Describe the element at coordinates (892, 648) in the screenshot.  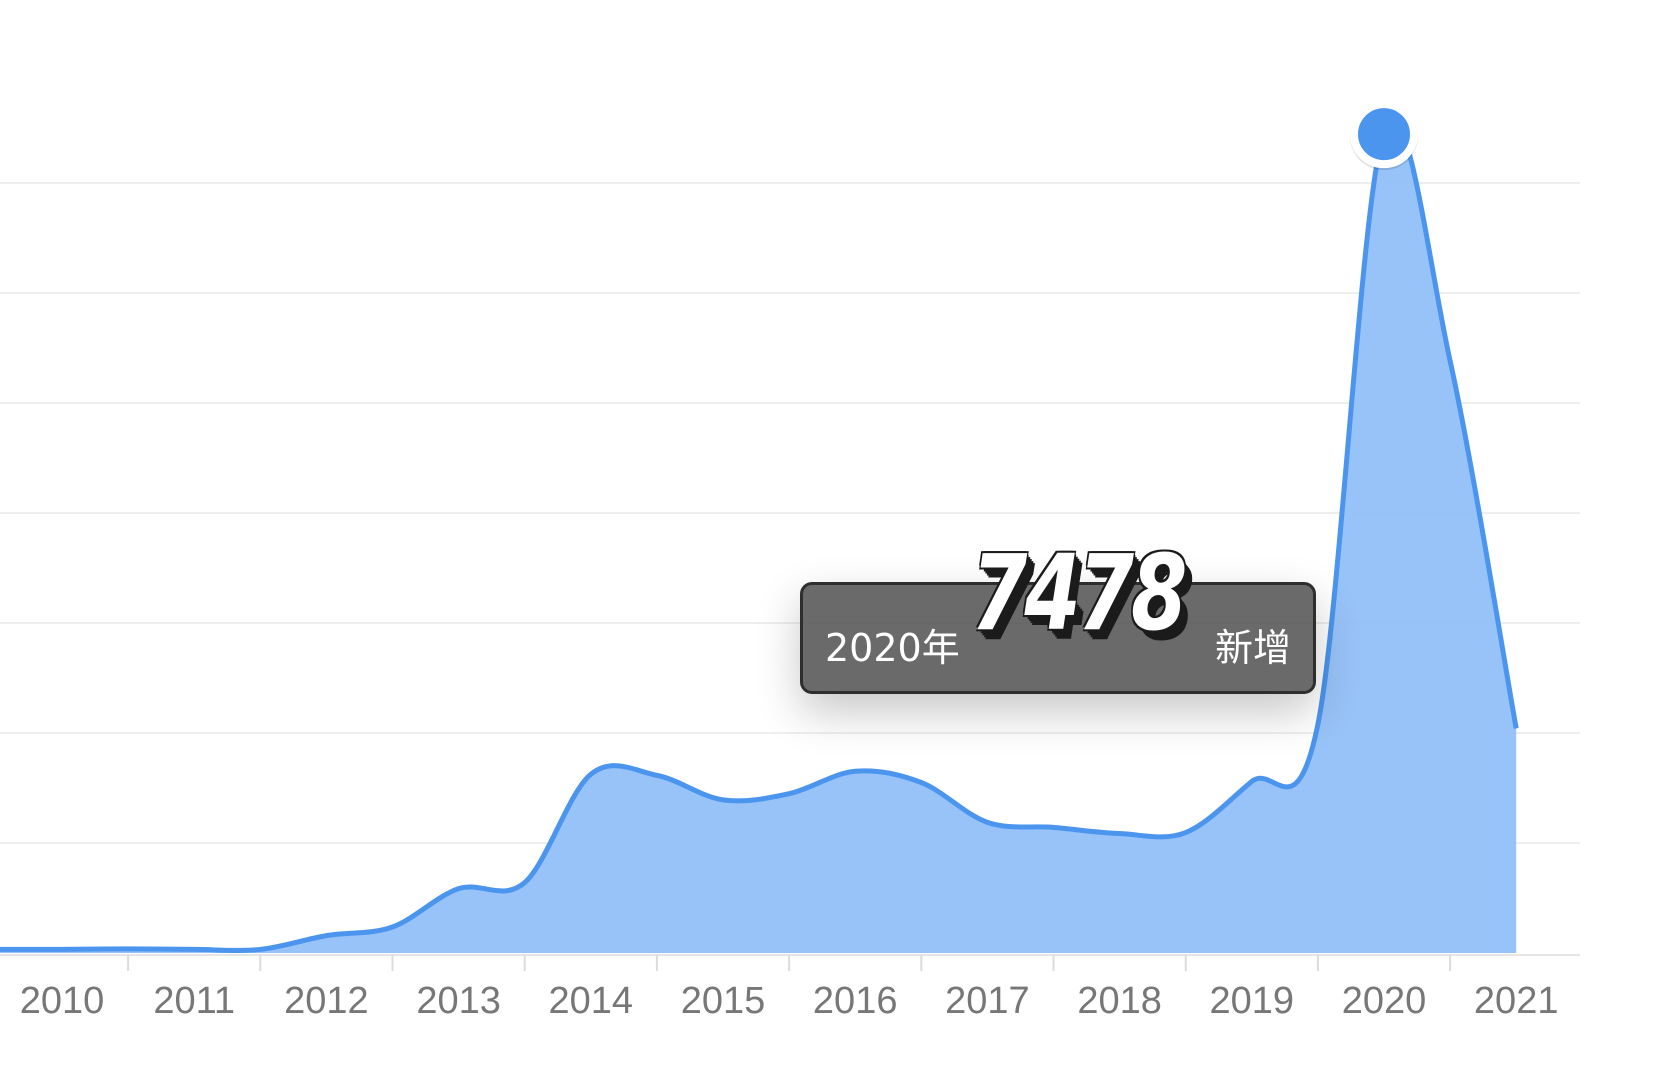
I see `tooltip-year: 2020年` at that location.